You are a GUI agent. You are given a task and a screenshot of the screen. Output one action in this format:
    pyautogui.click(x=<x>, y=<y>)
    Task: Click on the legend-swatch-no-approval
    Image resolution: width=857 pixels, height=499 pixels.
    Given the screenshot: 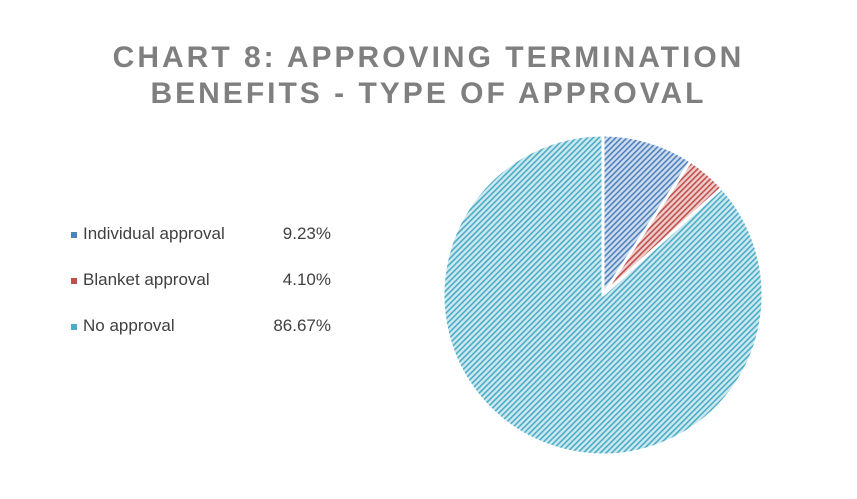 What is the action you would take?
    pyautogui.click(x=74, y=327)
    